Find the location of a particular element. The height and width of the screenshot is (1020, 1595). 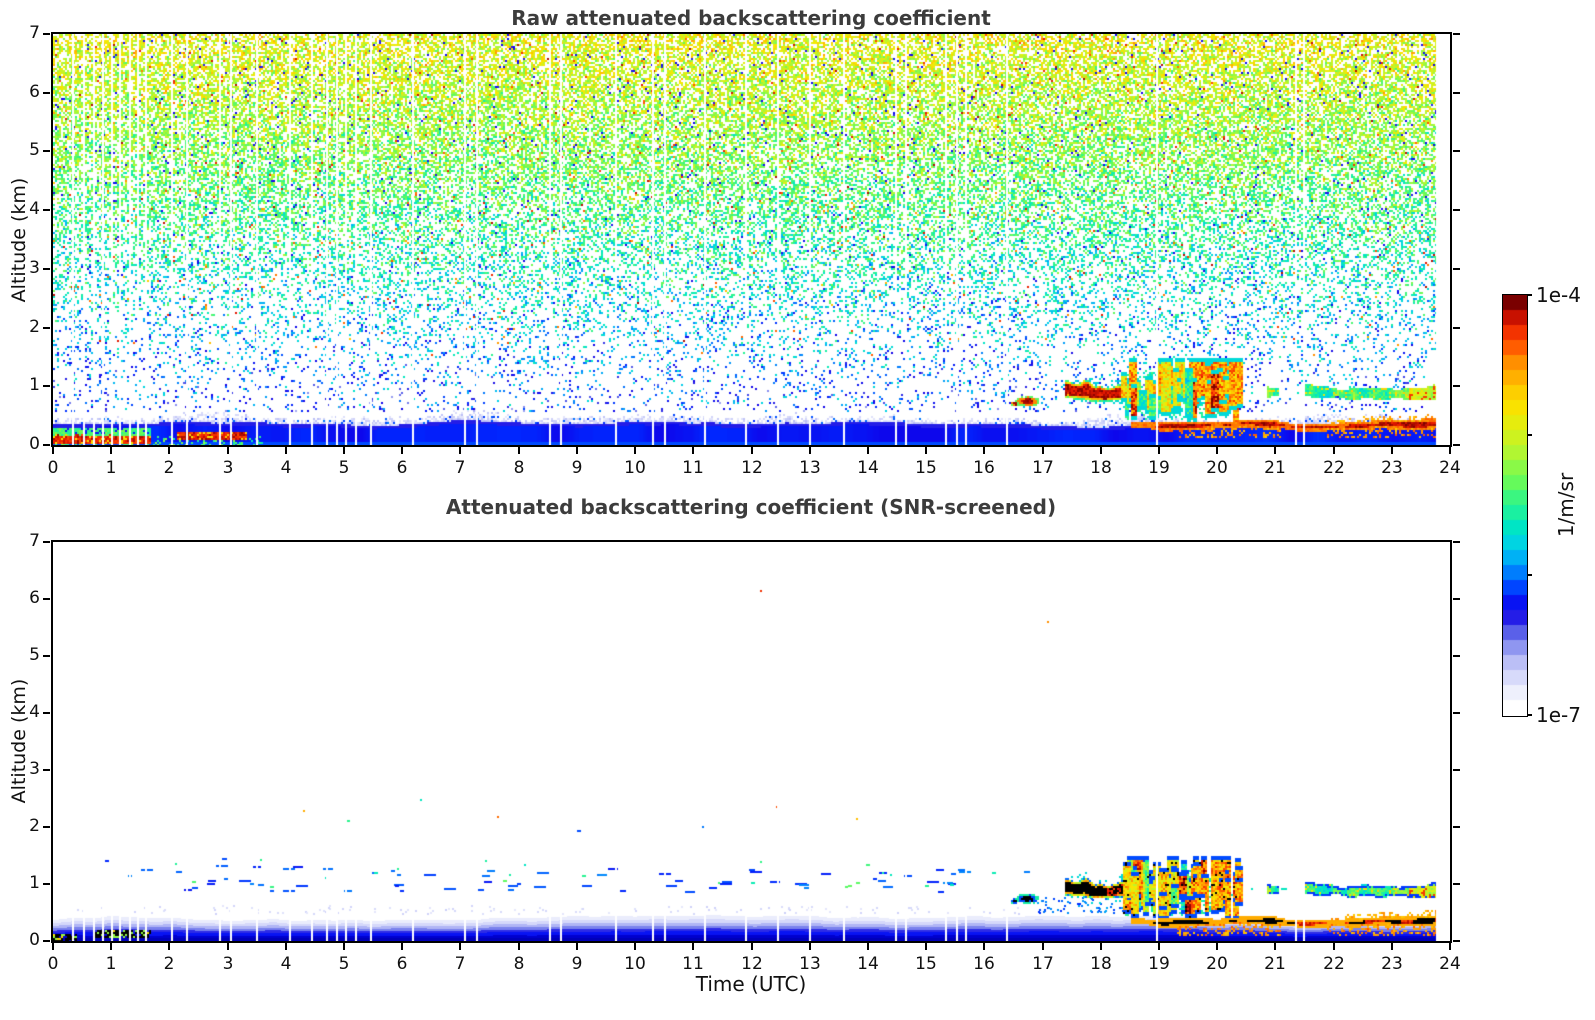

x-tick-label: 18 is located at coordinates (1101, 964).